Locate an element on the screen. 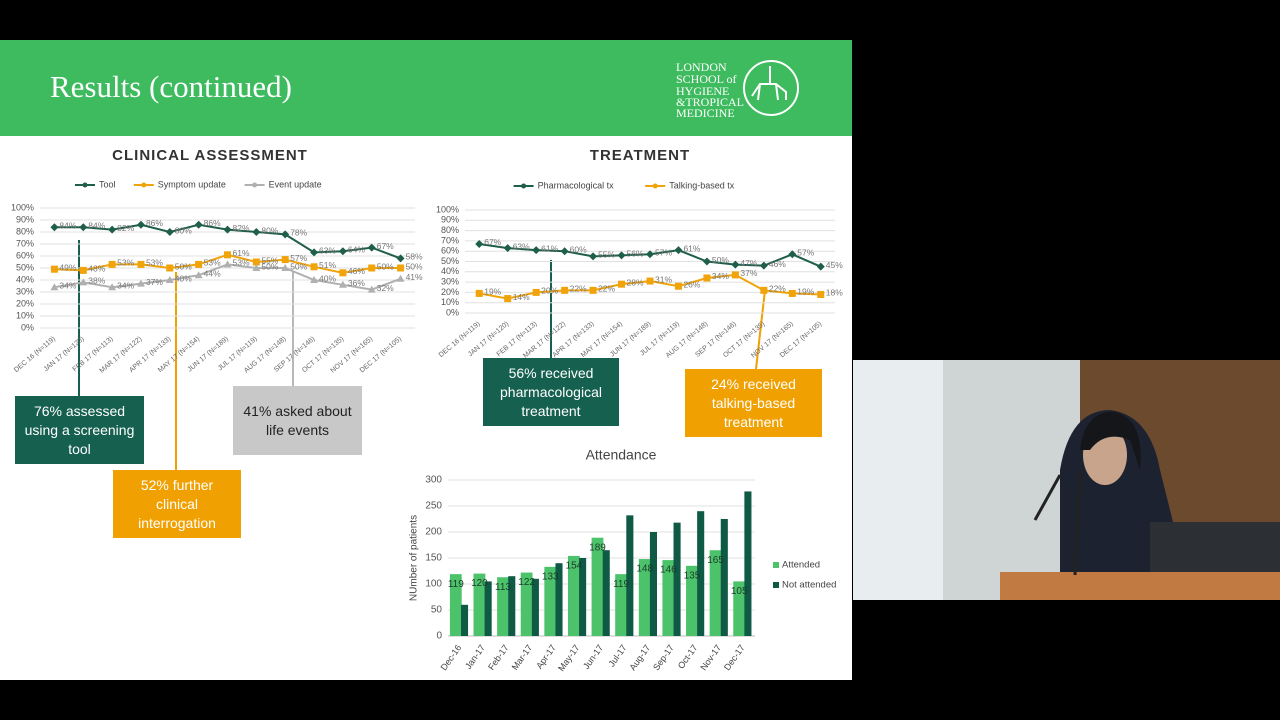 Image resolution: width=1280 pixels, height=720 pixels. slide-header is located at coordinates (426, 88).